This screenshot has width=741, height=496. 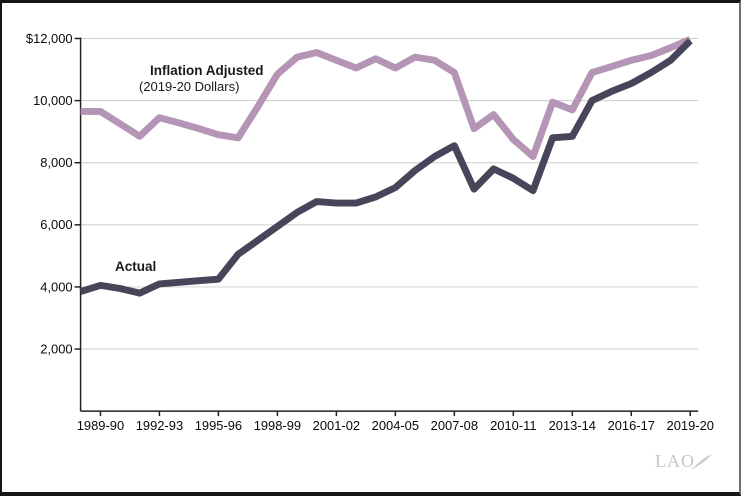 I want to click on y-tick-label: 2,000, so click(x=56, y=349).